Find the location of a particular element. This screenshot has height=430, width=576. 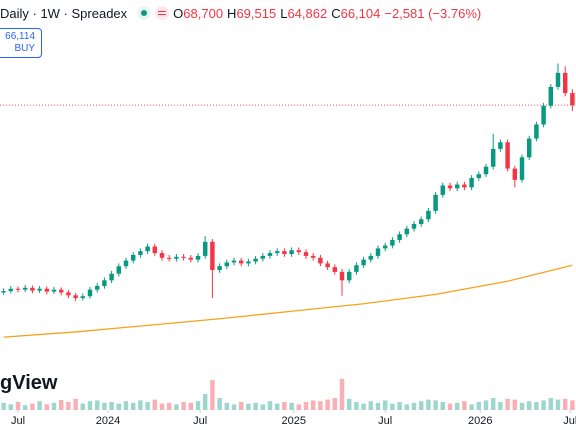

ohlc-label: O is located at coordinates (178, 13).